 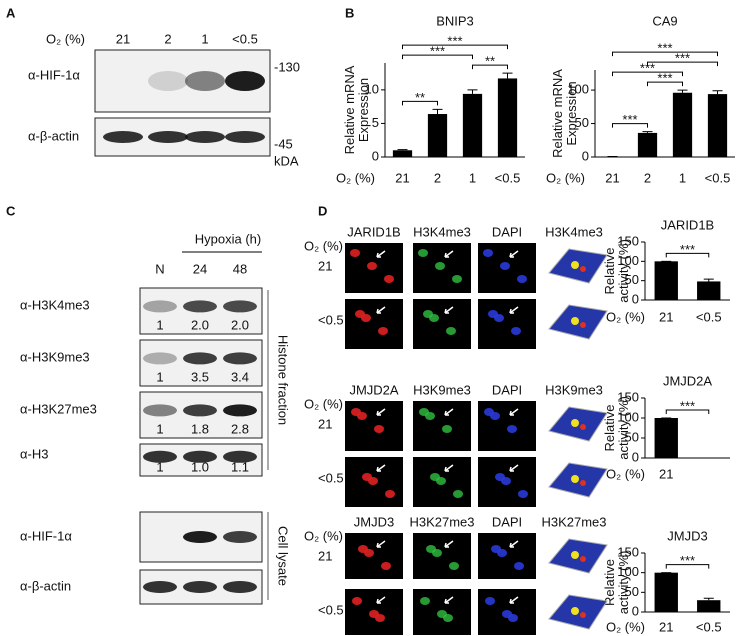 I want to click on label: 1.8, so click(x=200, y=428).